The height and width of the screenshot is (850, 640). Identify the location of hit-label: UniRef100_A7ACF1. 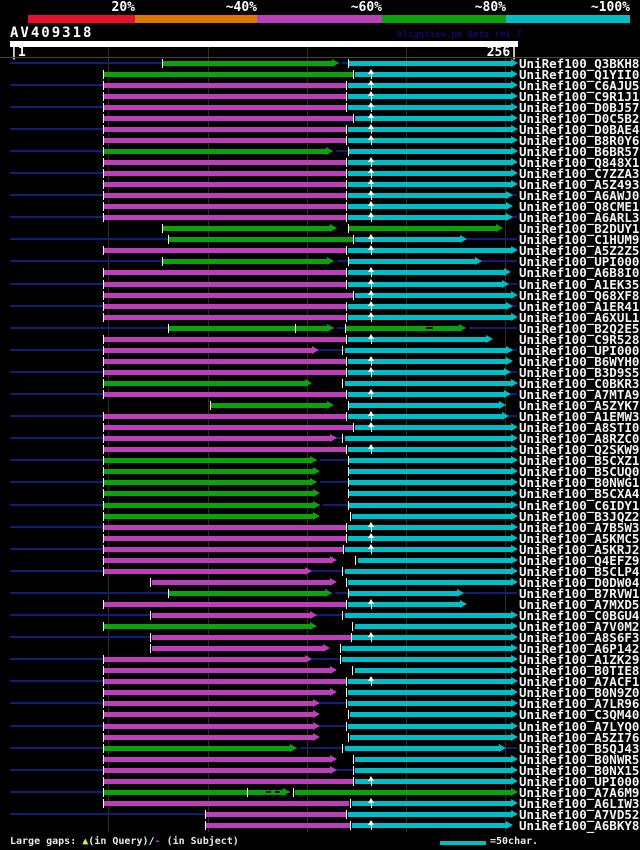
(579, 681).